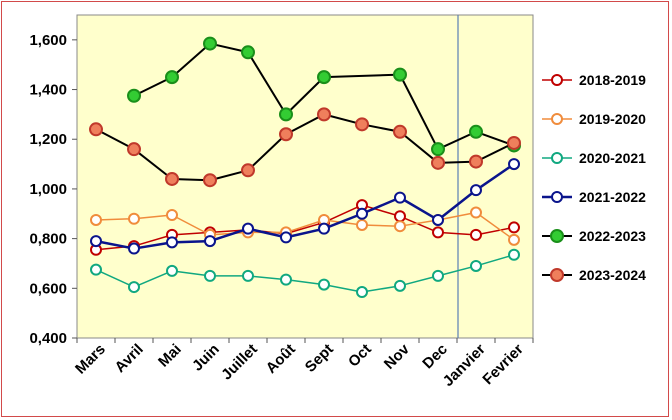  I want to click on x-tick-label: Janvier, so click(464, 365).